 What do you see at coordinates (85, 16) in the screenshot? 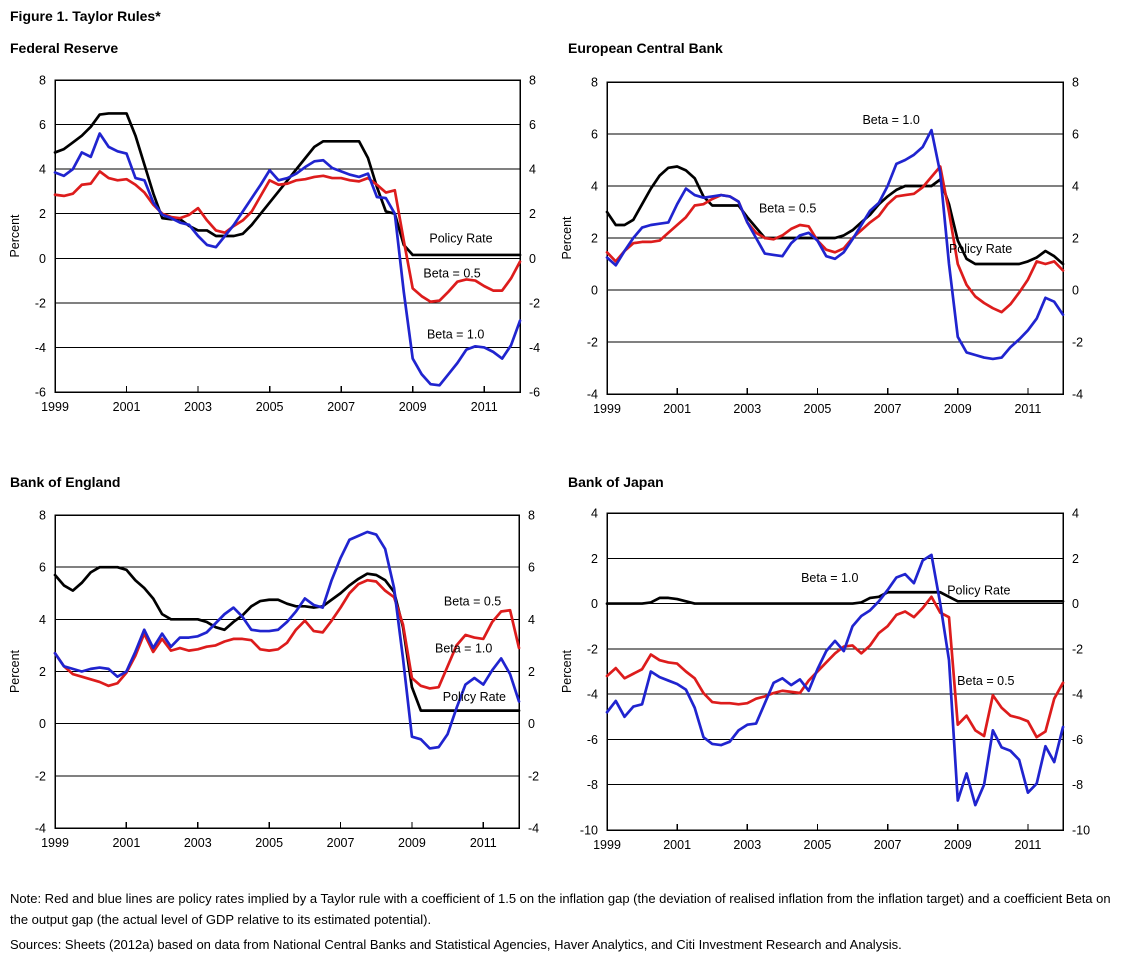
I see `figure-title: Figure 1. Taylor Rules*` at bounding box center [85, 16].